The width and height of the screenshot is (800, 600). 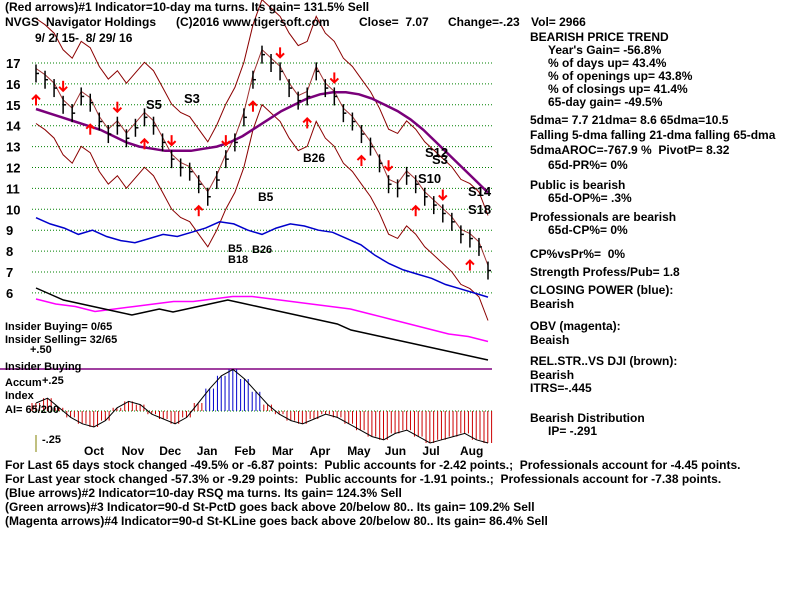 What do you see at coordinates (13, 63) in the screenshot?
I see `y-tick-17: 17` at bounding box center [13, 63].